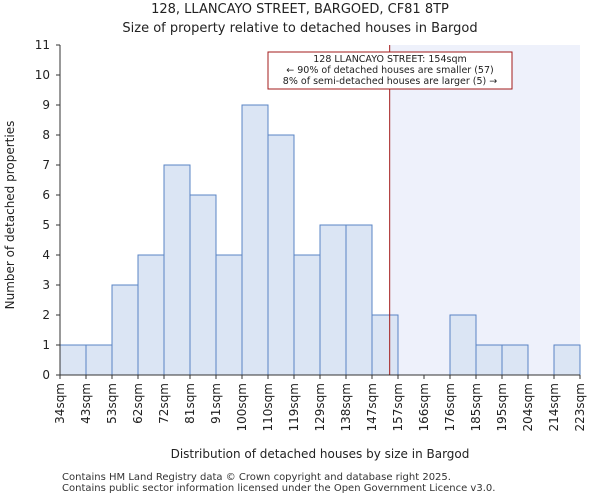  Describe the element at coordinates (46, 345) in the screenshot. I see `y-tick-label: 1` at that location.